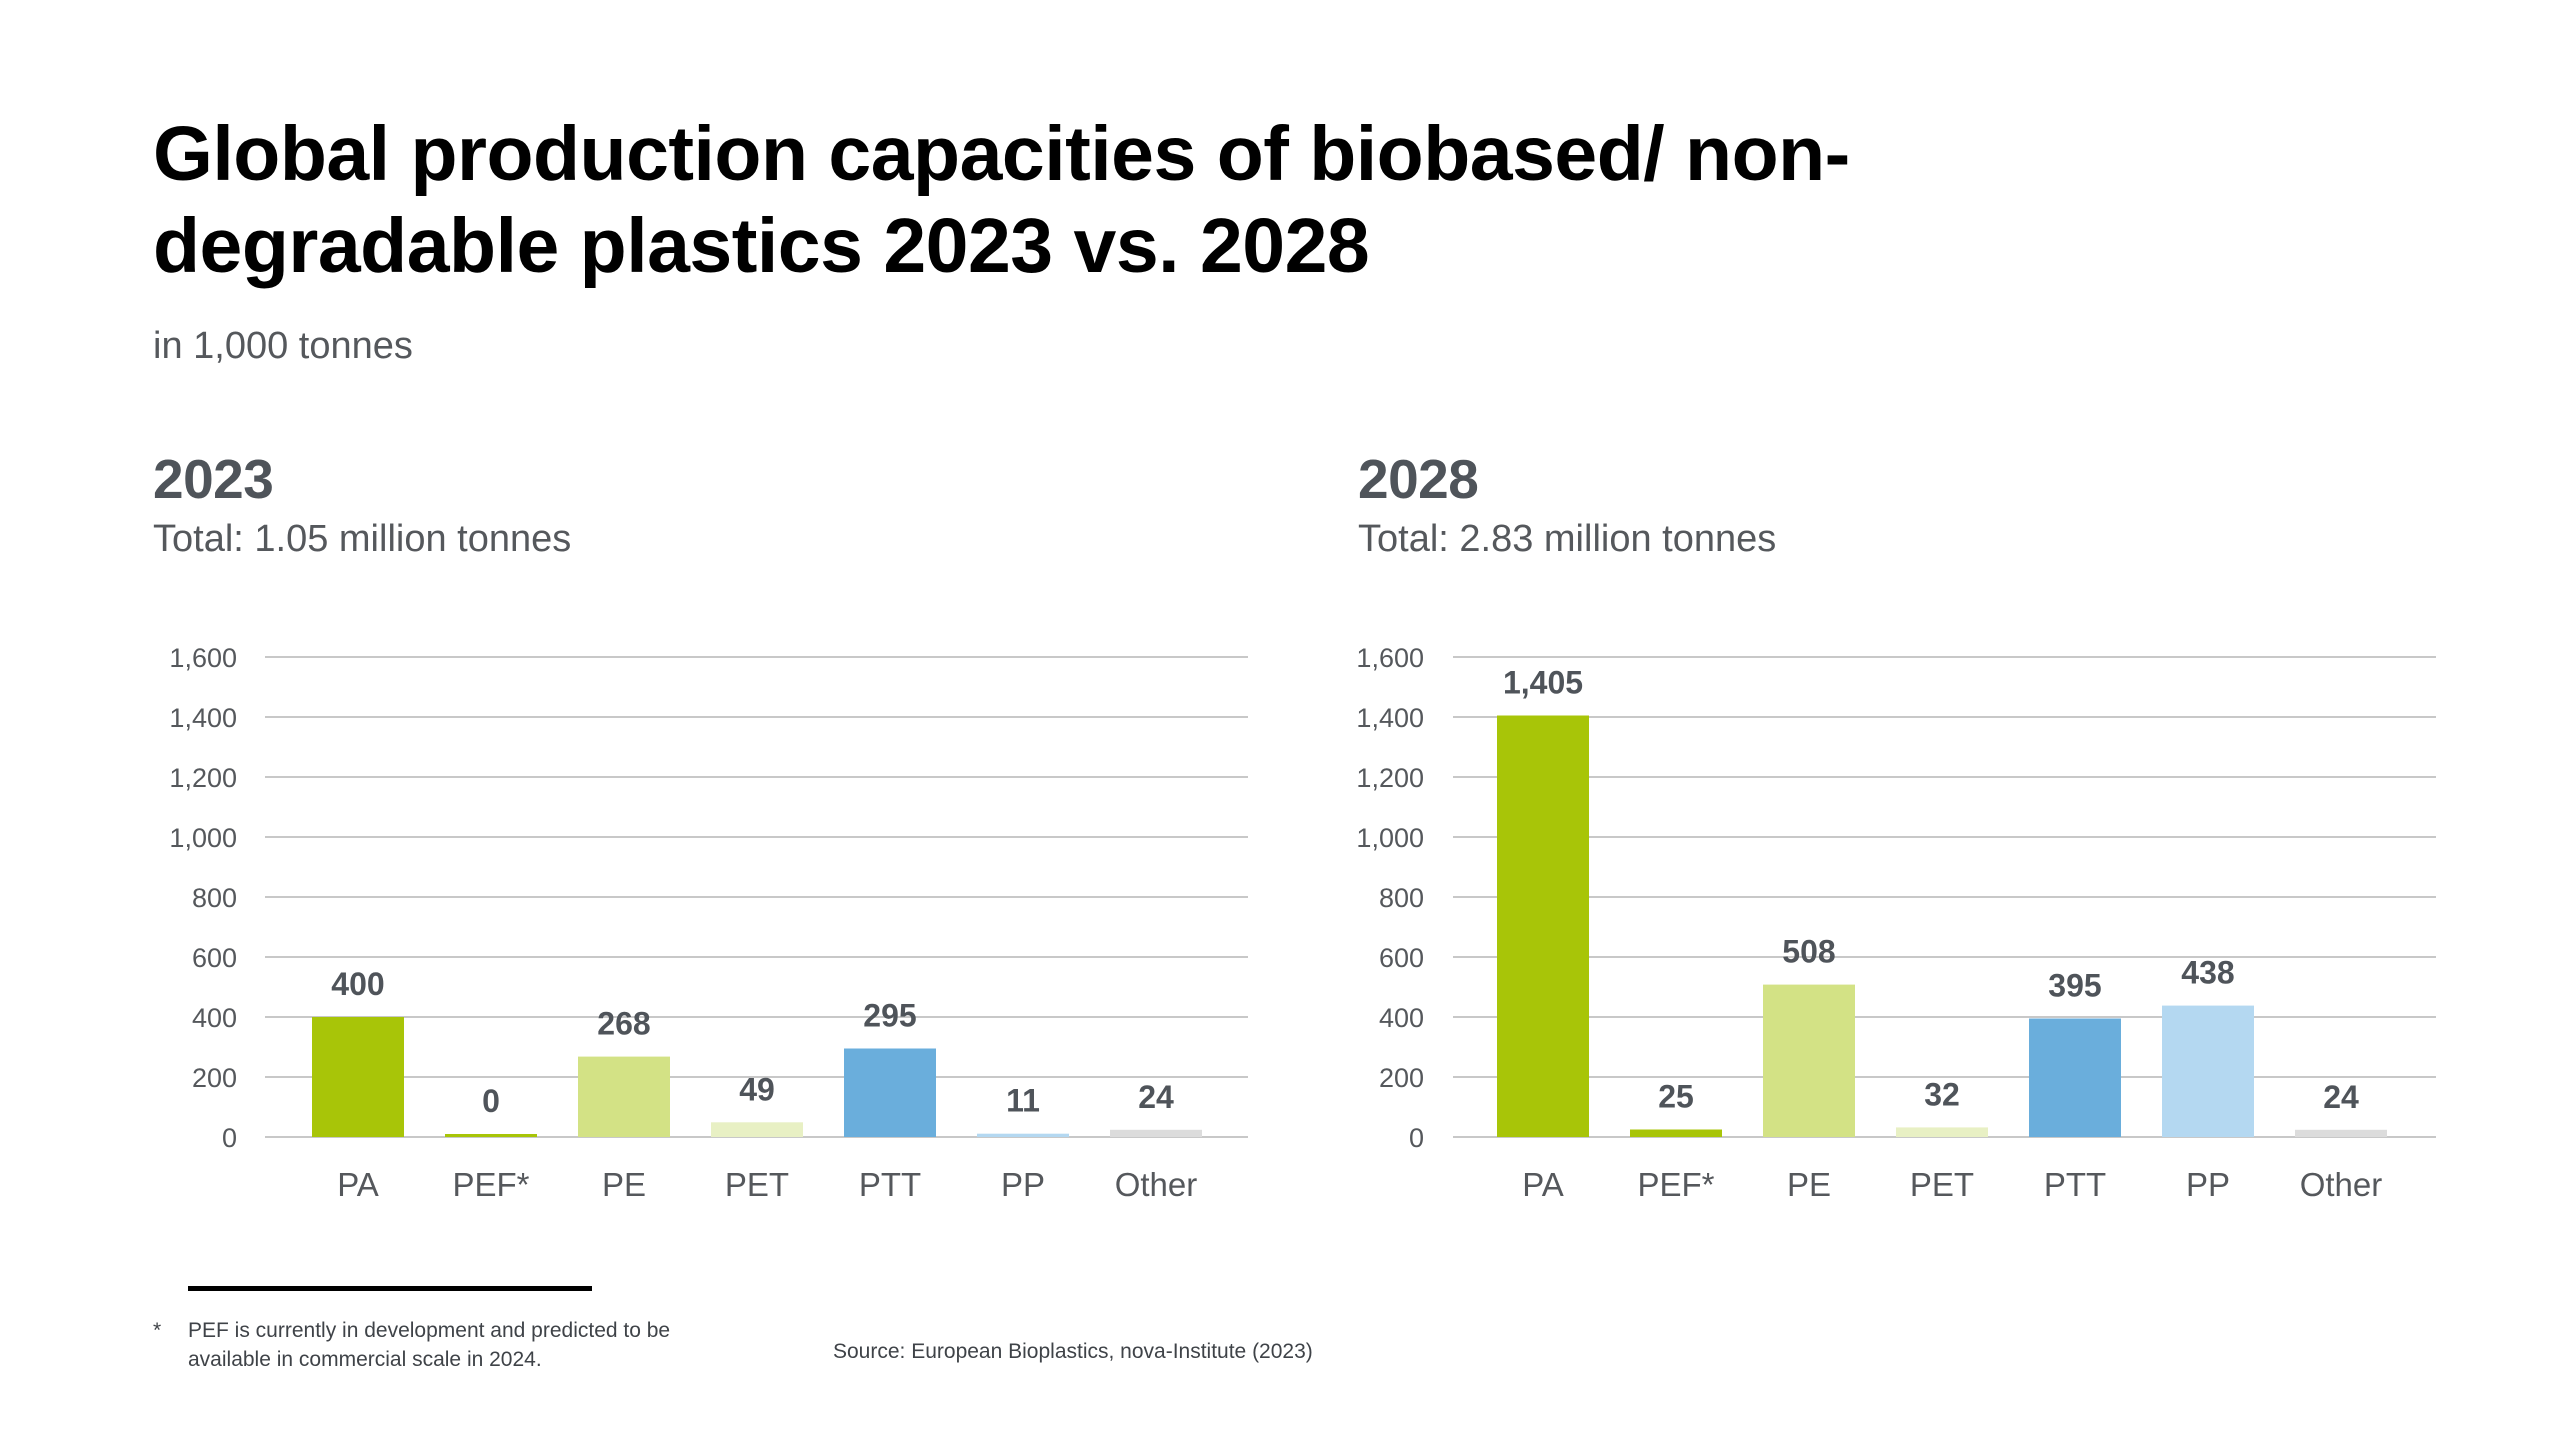 This screenshot has height=1440, width=2560. Describe the element at coordinates (203, 838) in the screenshot. I see `panel-2023-y-tick-label: 1,000` at that location.